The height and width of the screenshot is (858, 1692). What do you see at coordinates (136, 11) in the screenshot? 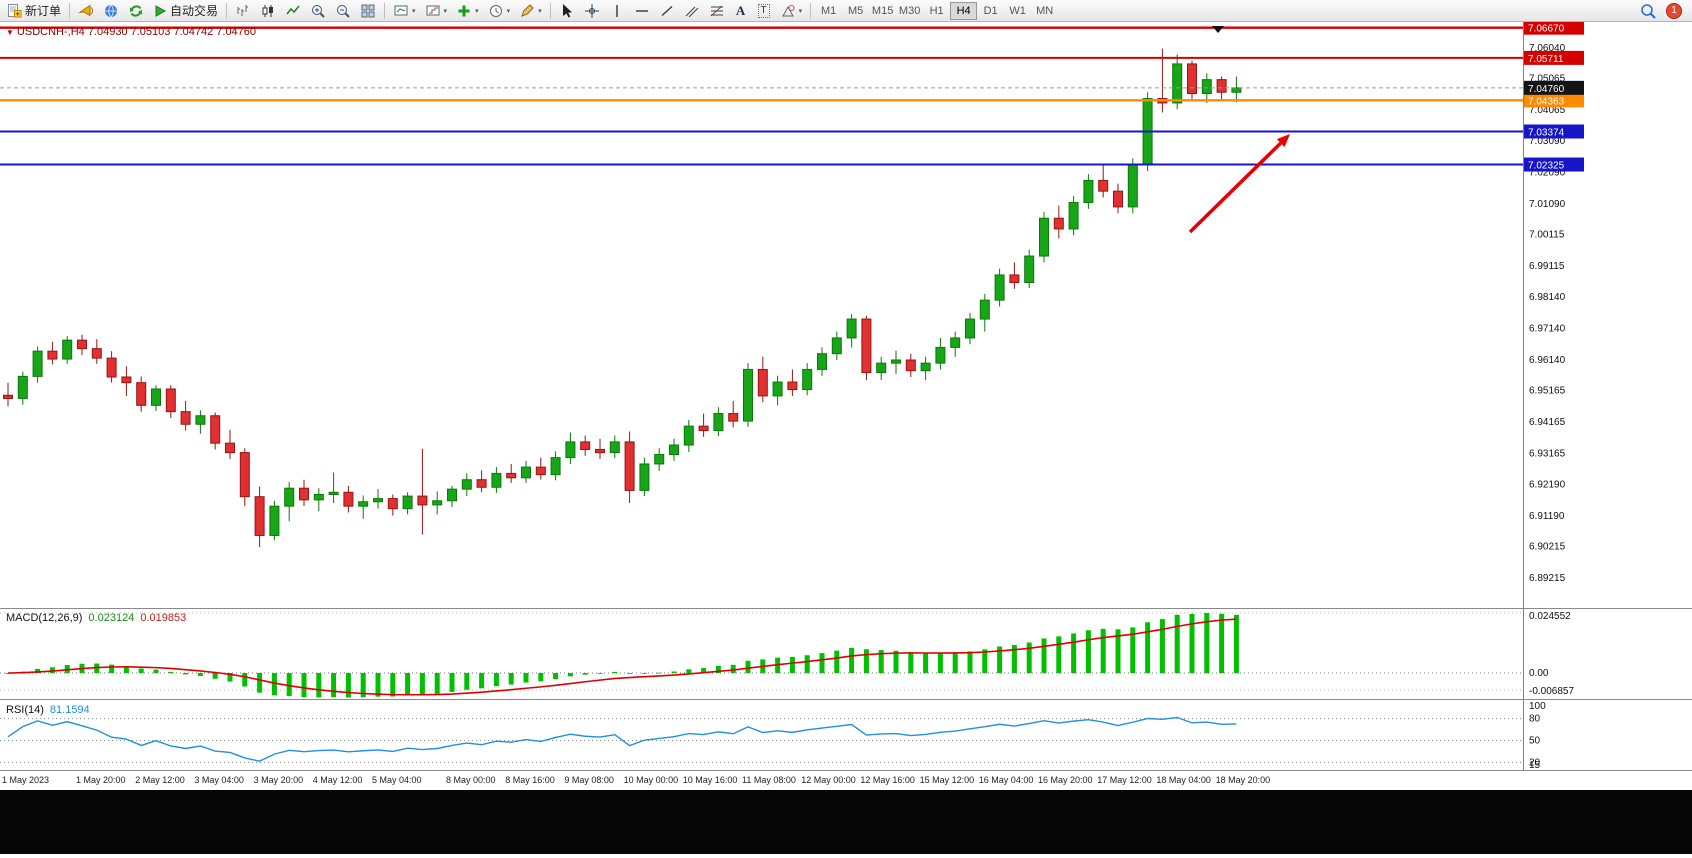
I see `refresh-button` at bounding box center [136, 11].